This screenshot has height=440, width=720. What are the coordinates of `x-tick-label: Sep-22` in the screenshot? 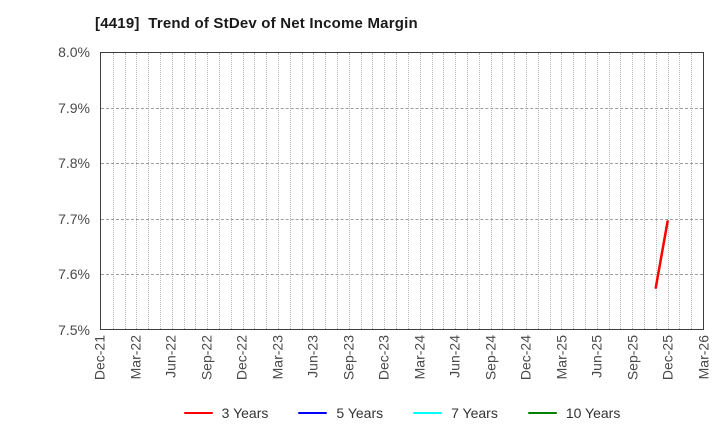 It's located at (206, 358).